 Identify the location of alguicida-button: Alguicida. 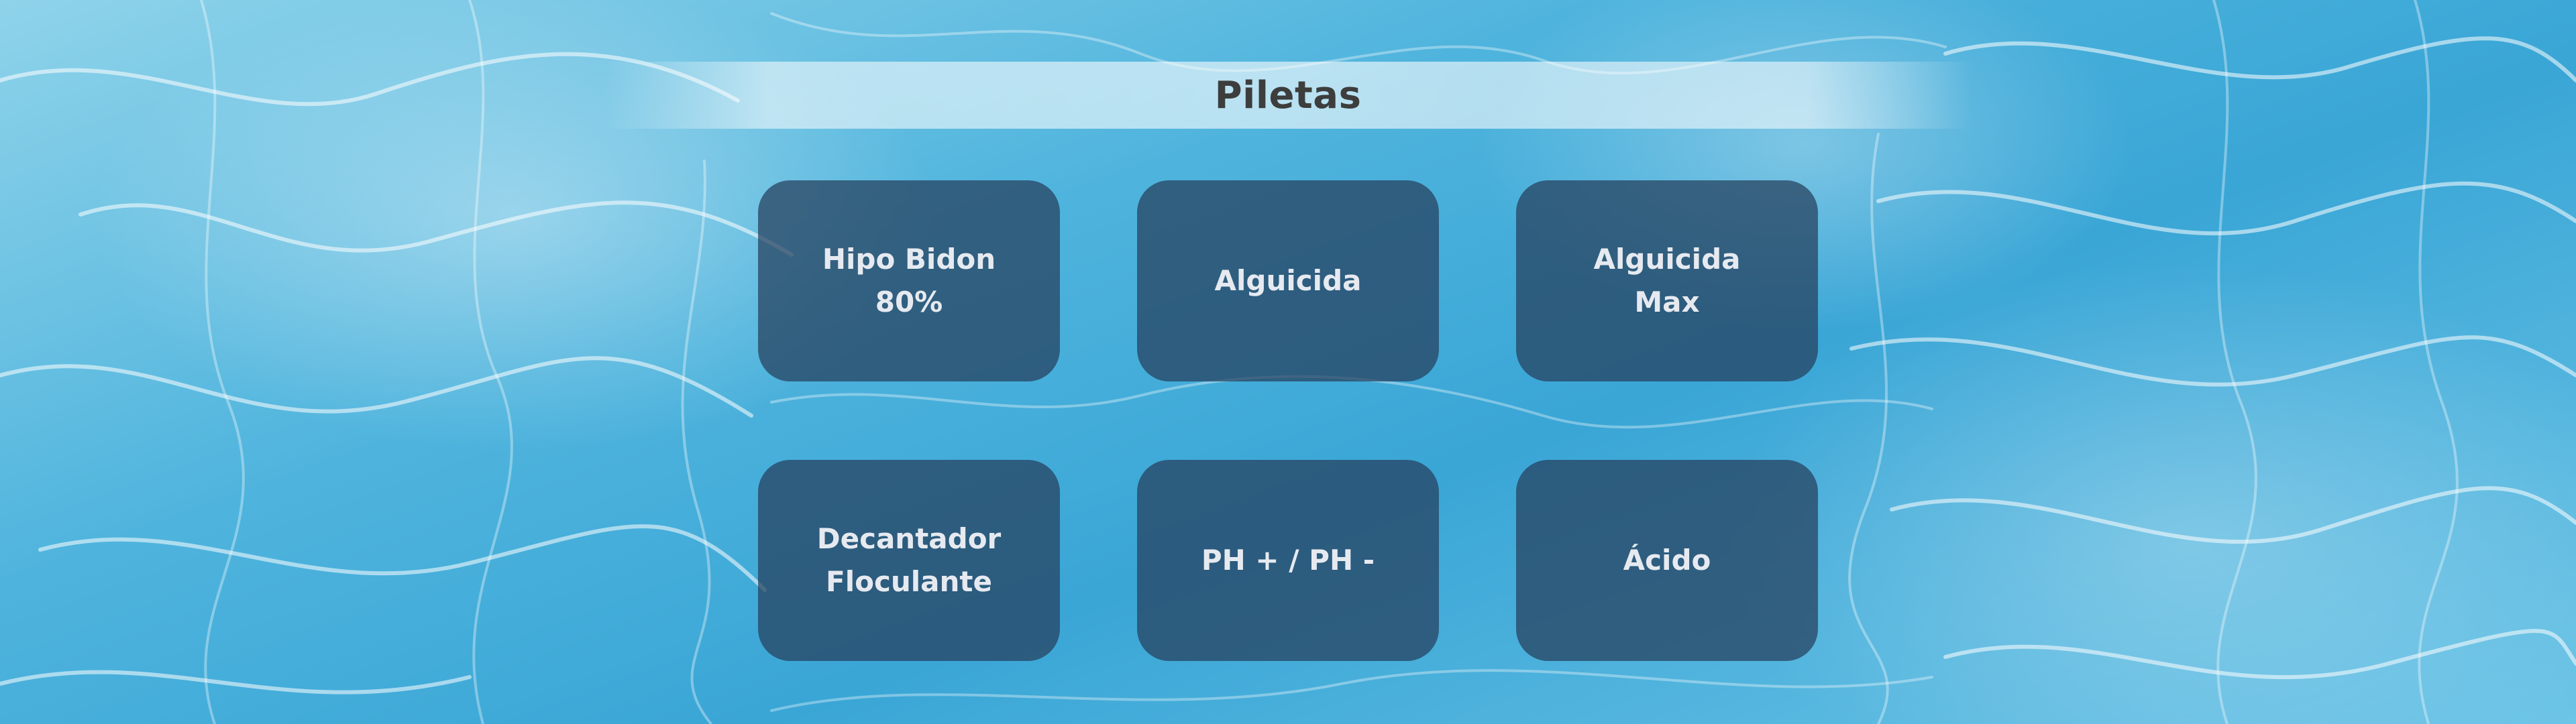
(1288, 280).